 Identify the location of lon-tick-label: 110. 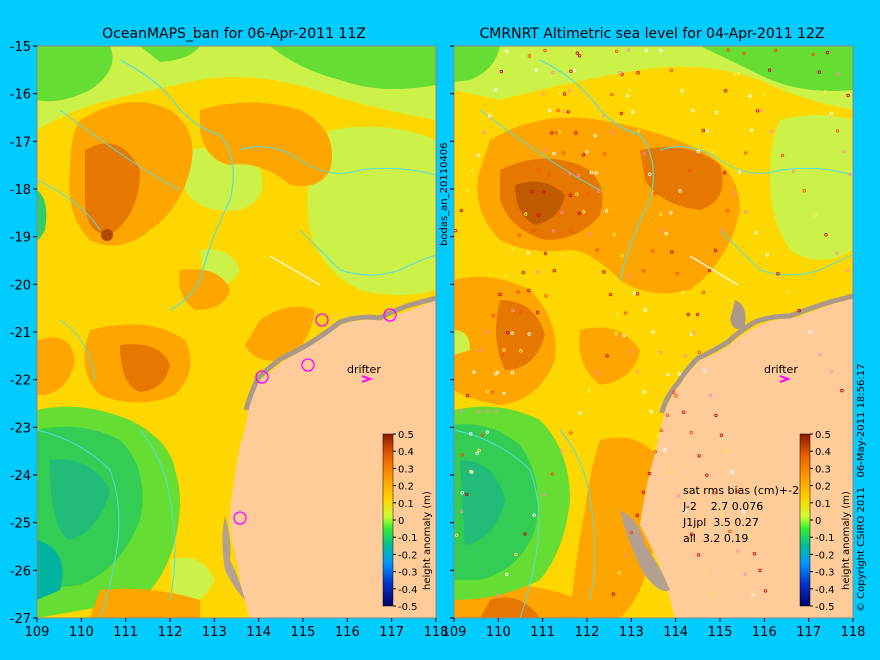
(498, 632).